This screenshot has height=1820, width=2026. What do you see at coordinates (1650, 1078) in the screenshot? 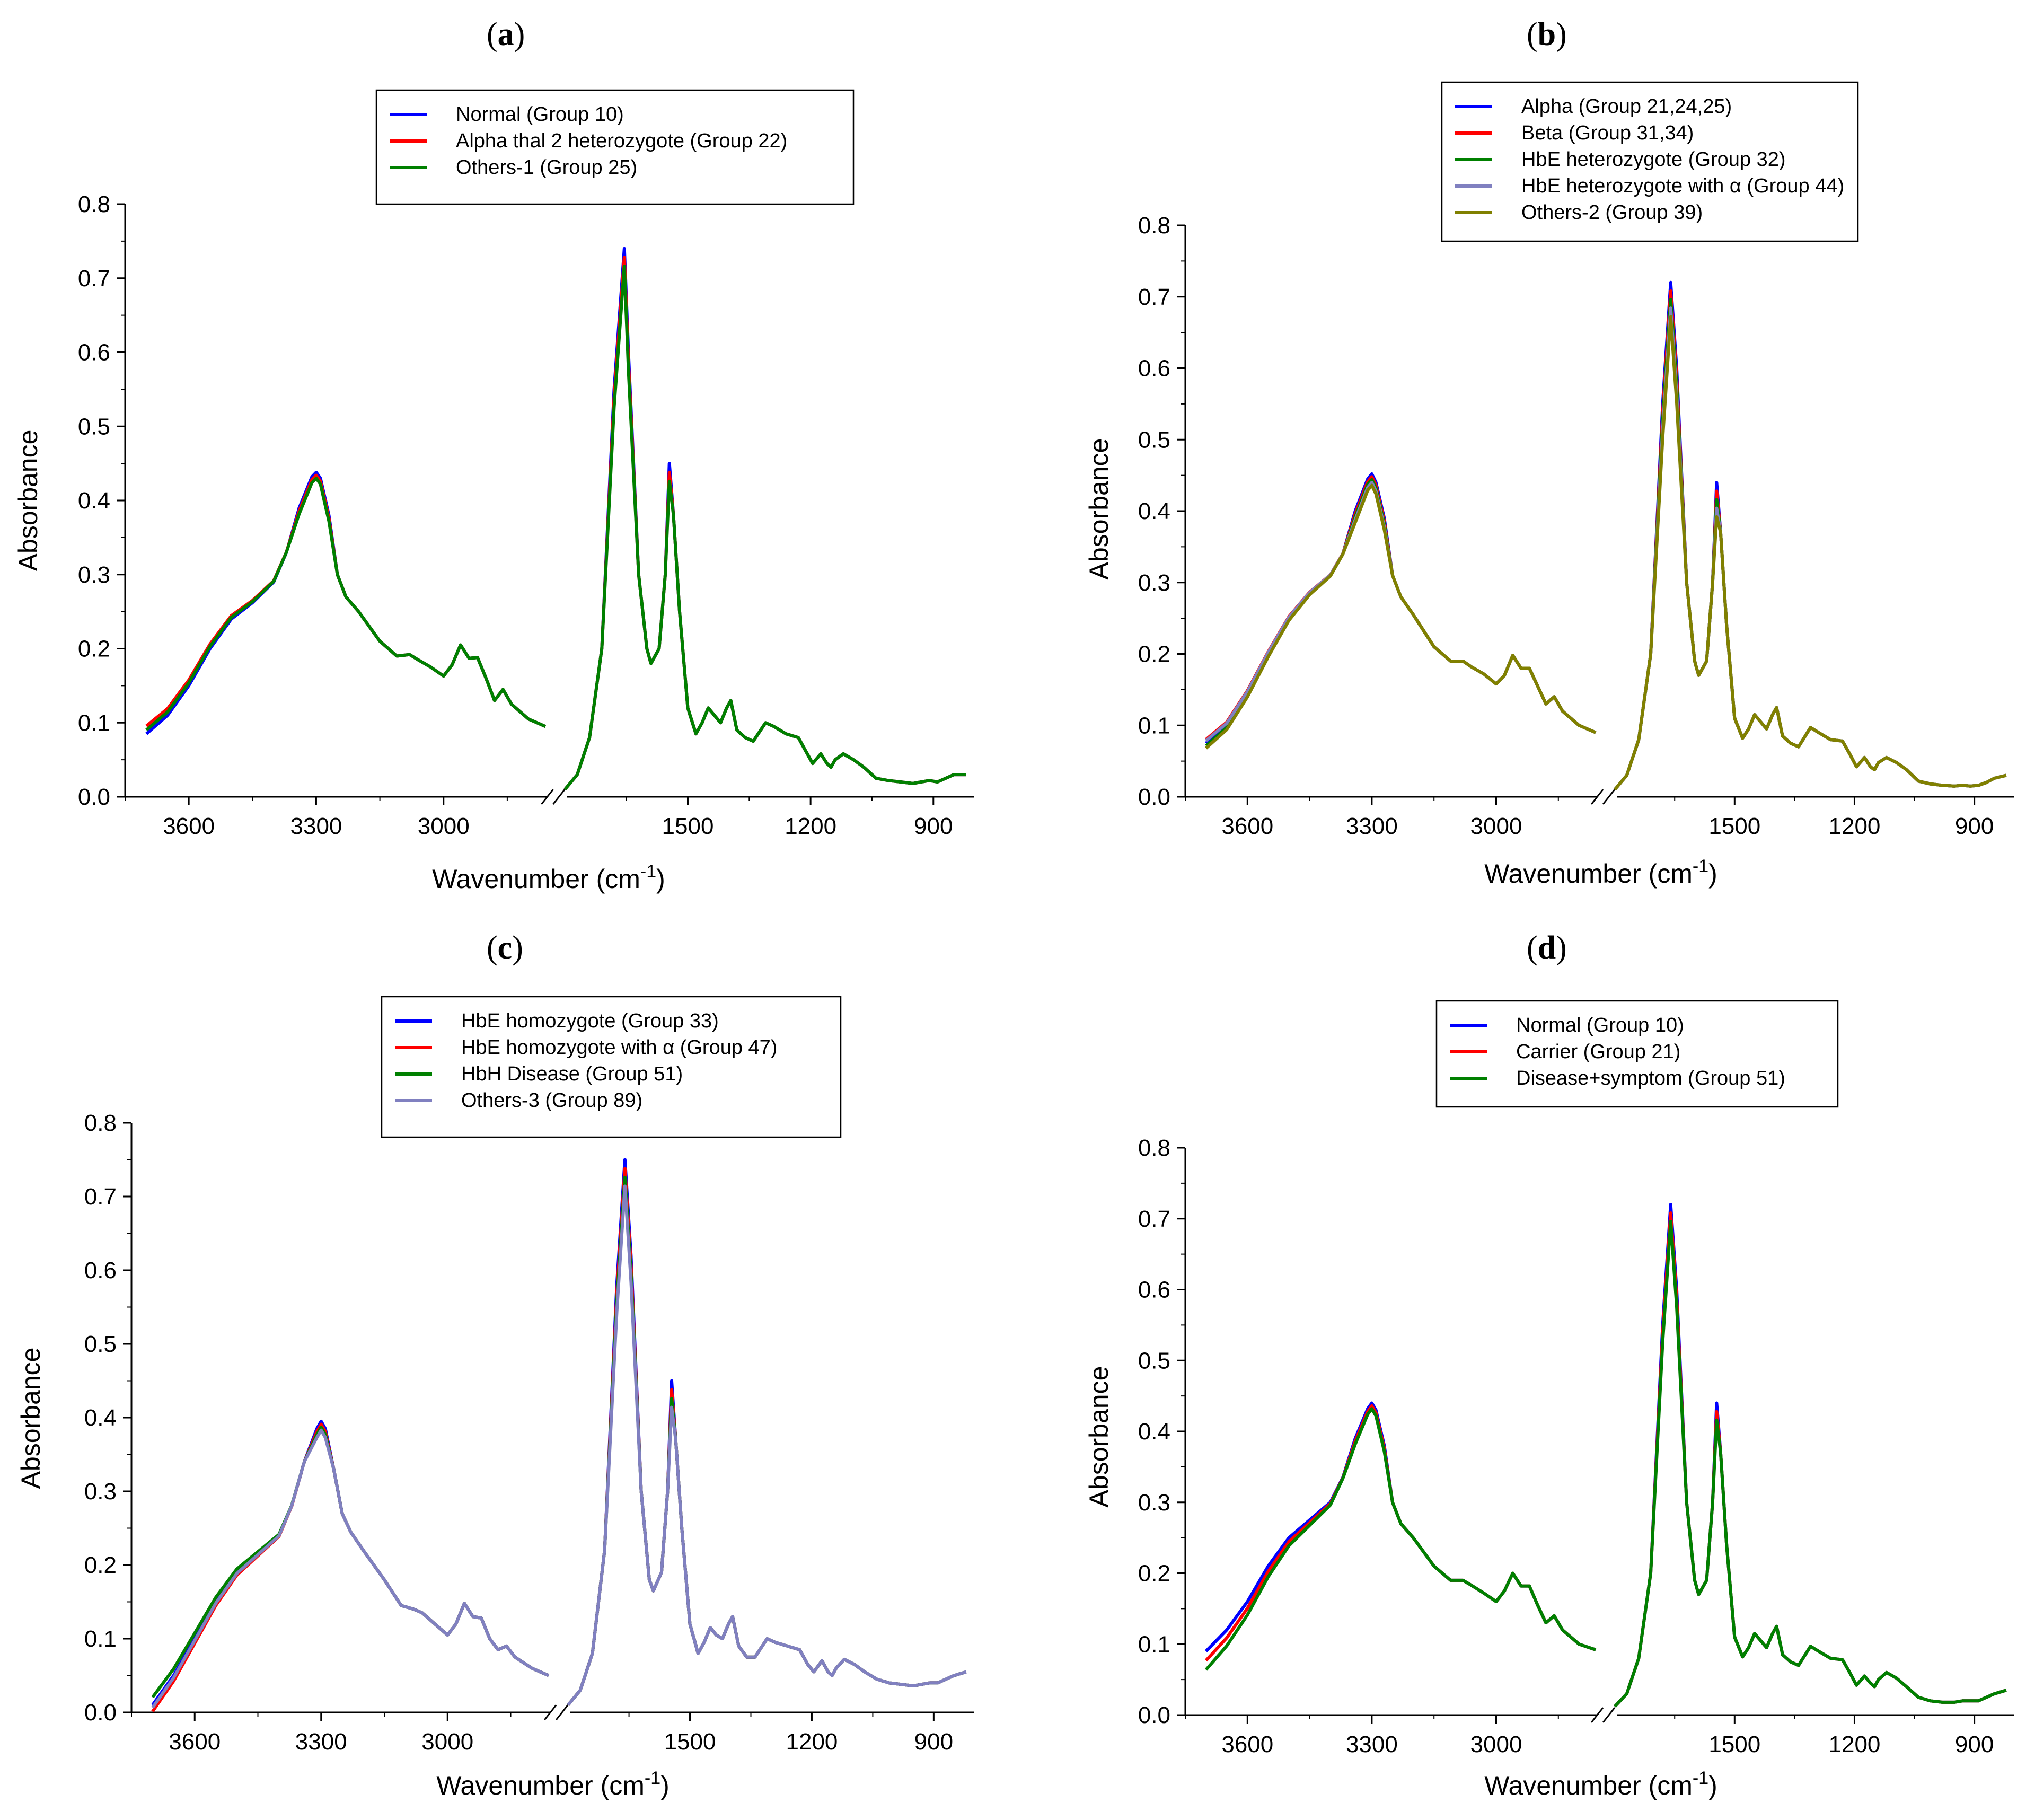
I see `legend-entry: Disease+symptom (Group 51)` at bounding box center [1650, 1078].